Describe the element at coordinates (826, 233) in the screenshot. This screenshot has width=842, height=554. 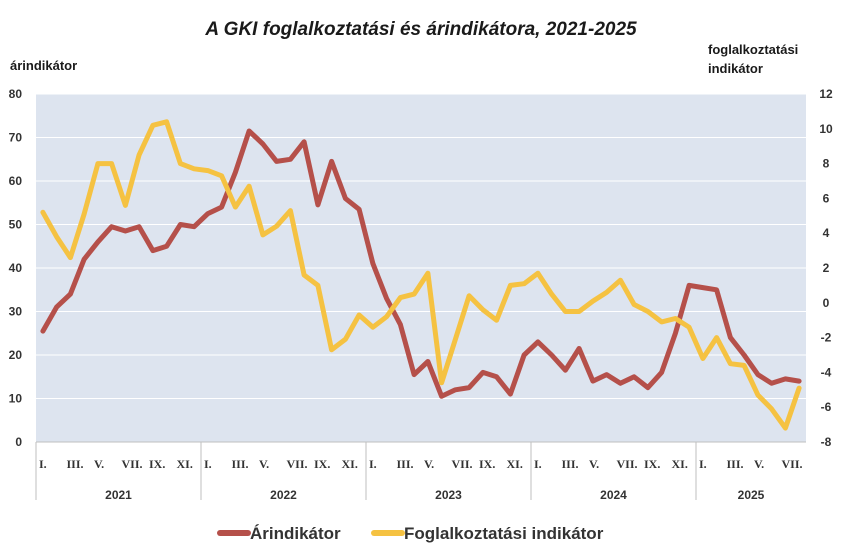
I see `right-tick-label: 4` at that location.